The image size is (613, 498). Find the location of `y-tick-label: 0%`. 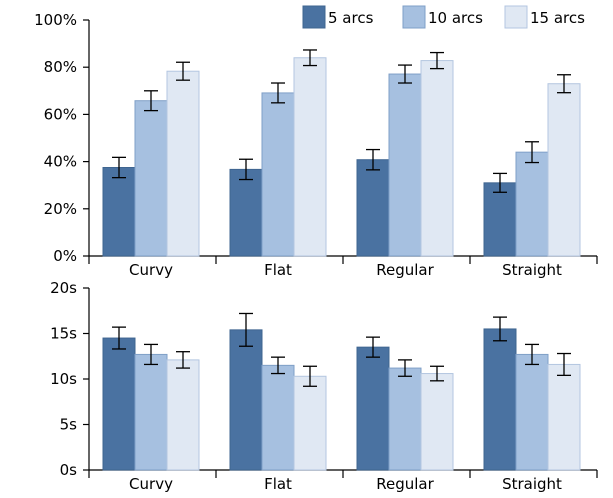

y-tick-label: 0% is located at coordinates (65, 256).